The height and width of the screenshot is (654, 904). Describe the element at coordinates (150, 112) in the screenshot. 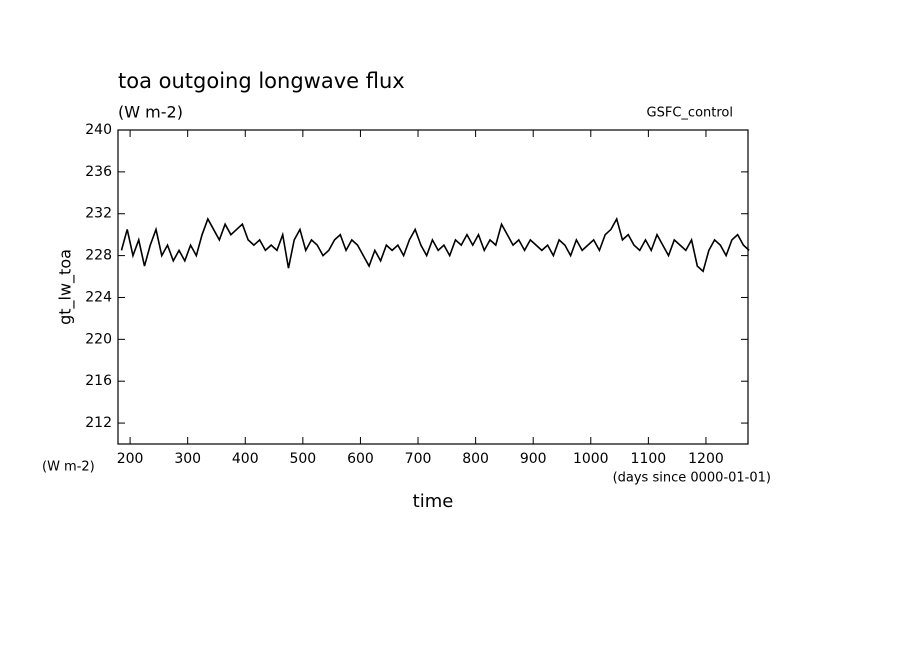

I see `chart-subtitle: (W m-2)` at that location.